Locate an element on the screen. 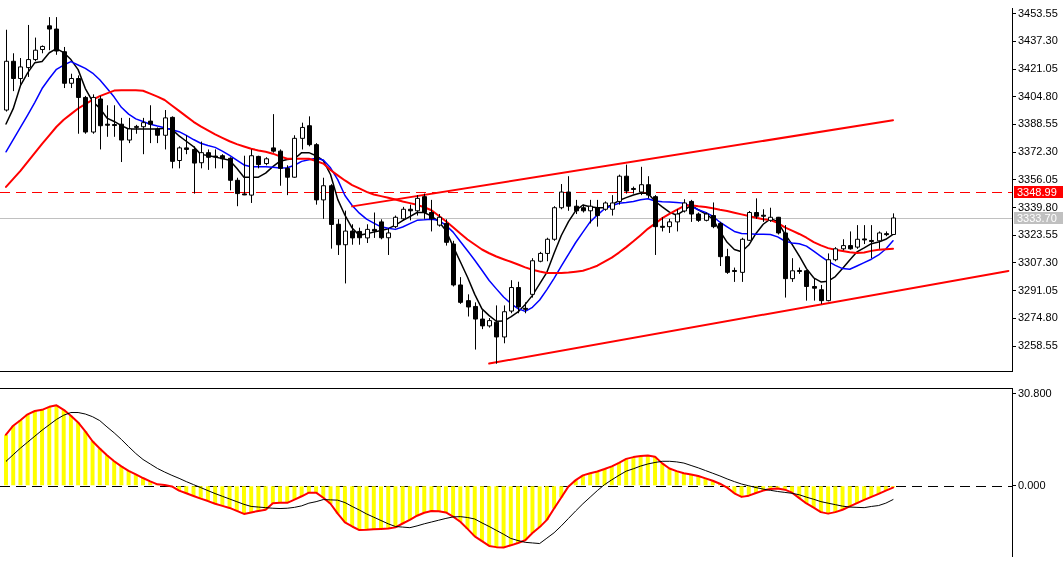 The height and width of the screenshot is (565, 1063). y-tick-label: 3437.30 is located at coordinates (1038, 40).